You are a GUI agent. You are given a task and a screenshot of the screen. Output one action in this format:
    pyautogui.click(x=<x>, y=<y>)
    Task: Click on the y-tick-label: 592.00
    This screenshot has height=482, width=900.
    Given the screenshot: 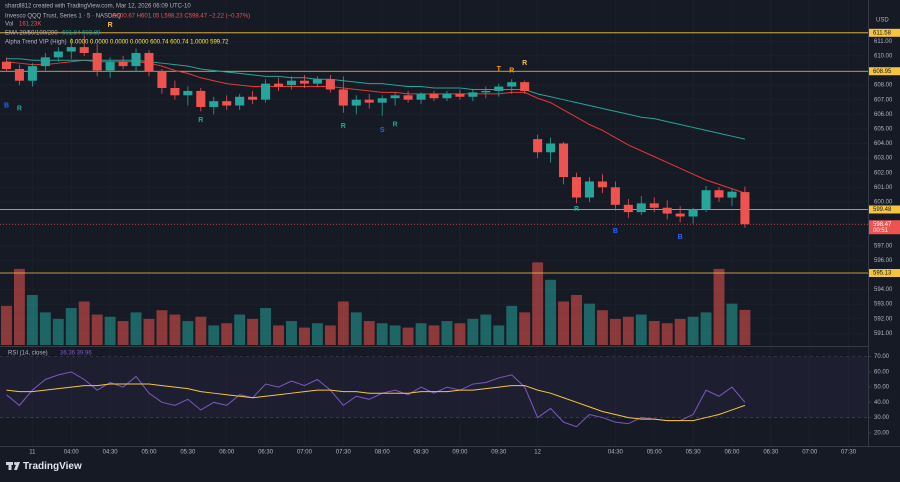 What is the action you would take?
    pyautogui.click(x=883, y=319)
    